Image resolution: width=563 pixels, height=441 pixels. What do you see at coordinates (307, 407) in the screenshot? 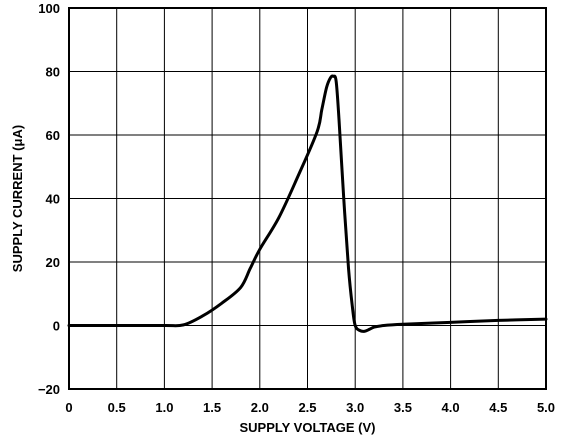
I see `x-tick-label: 2.5` at bounding box center [307, 407].